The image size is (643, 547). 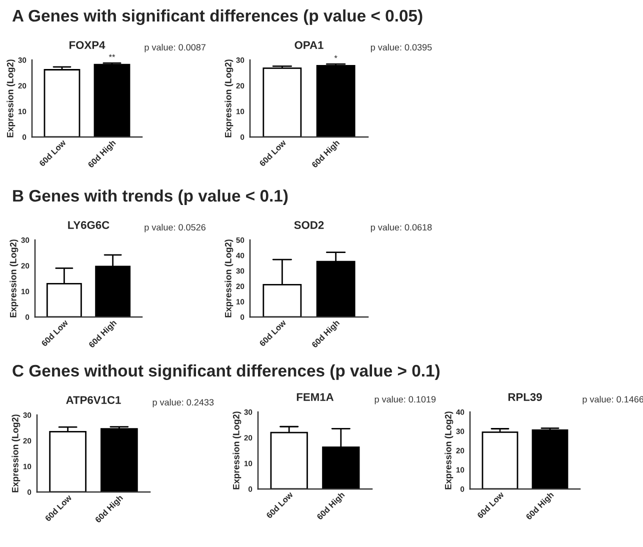 What do you see at coordinates (525, 397) in the screenshot?
I see `chart-title: RPL39` at bounding box center [525, 397].